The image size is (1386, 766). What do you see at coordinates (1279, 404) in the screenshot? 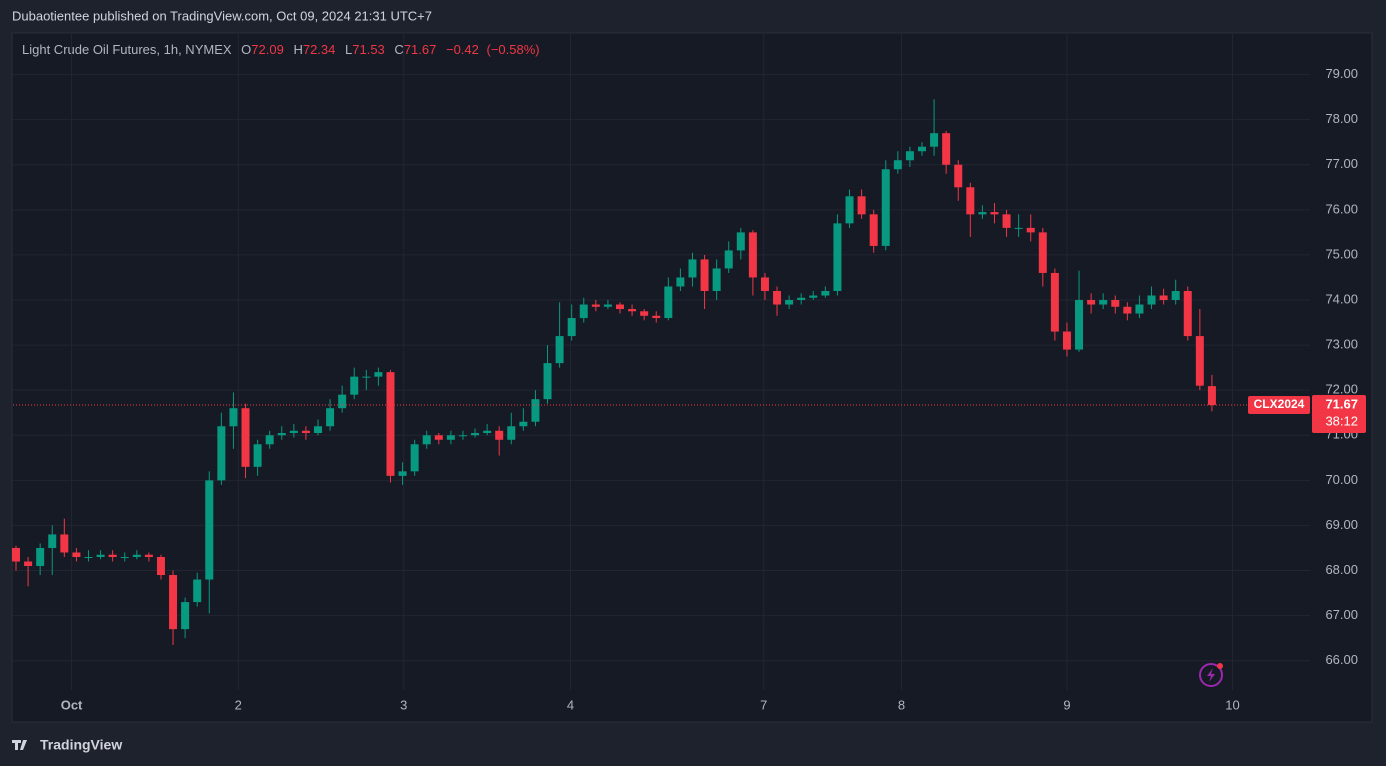
I see `ticker-label: CLX2024` at bounding box center [1279, 404].